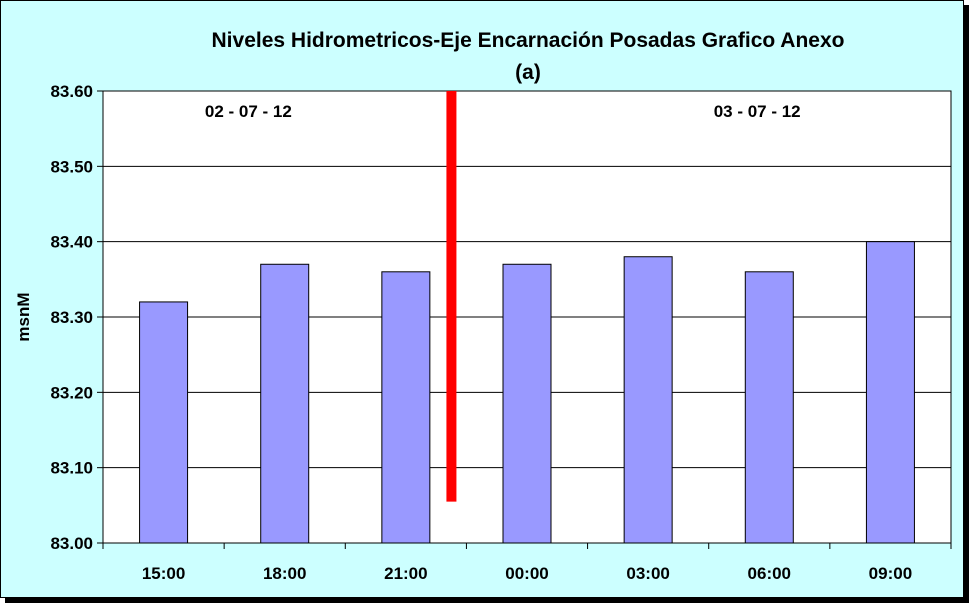  I want to click on y-tick-label: 83.30, so click(71, 317).